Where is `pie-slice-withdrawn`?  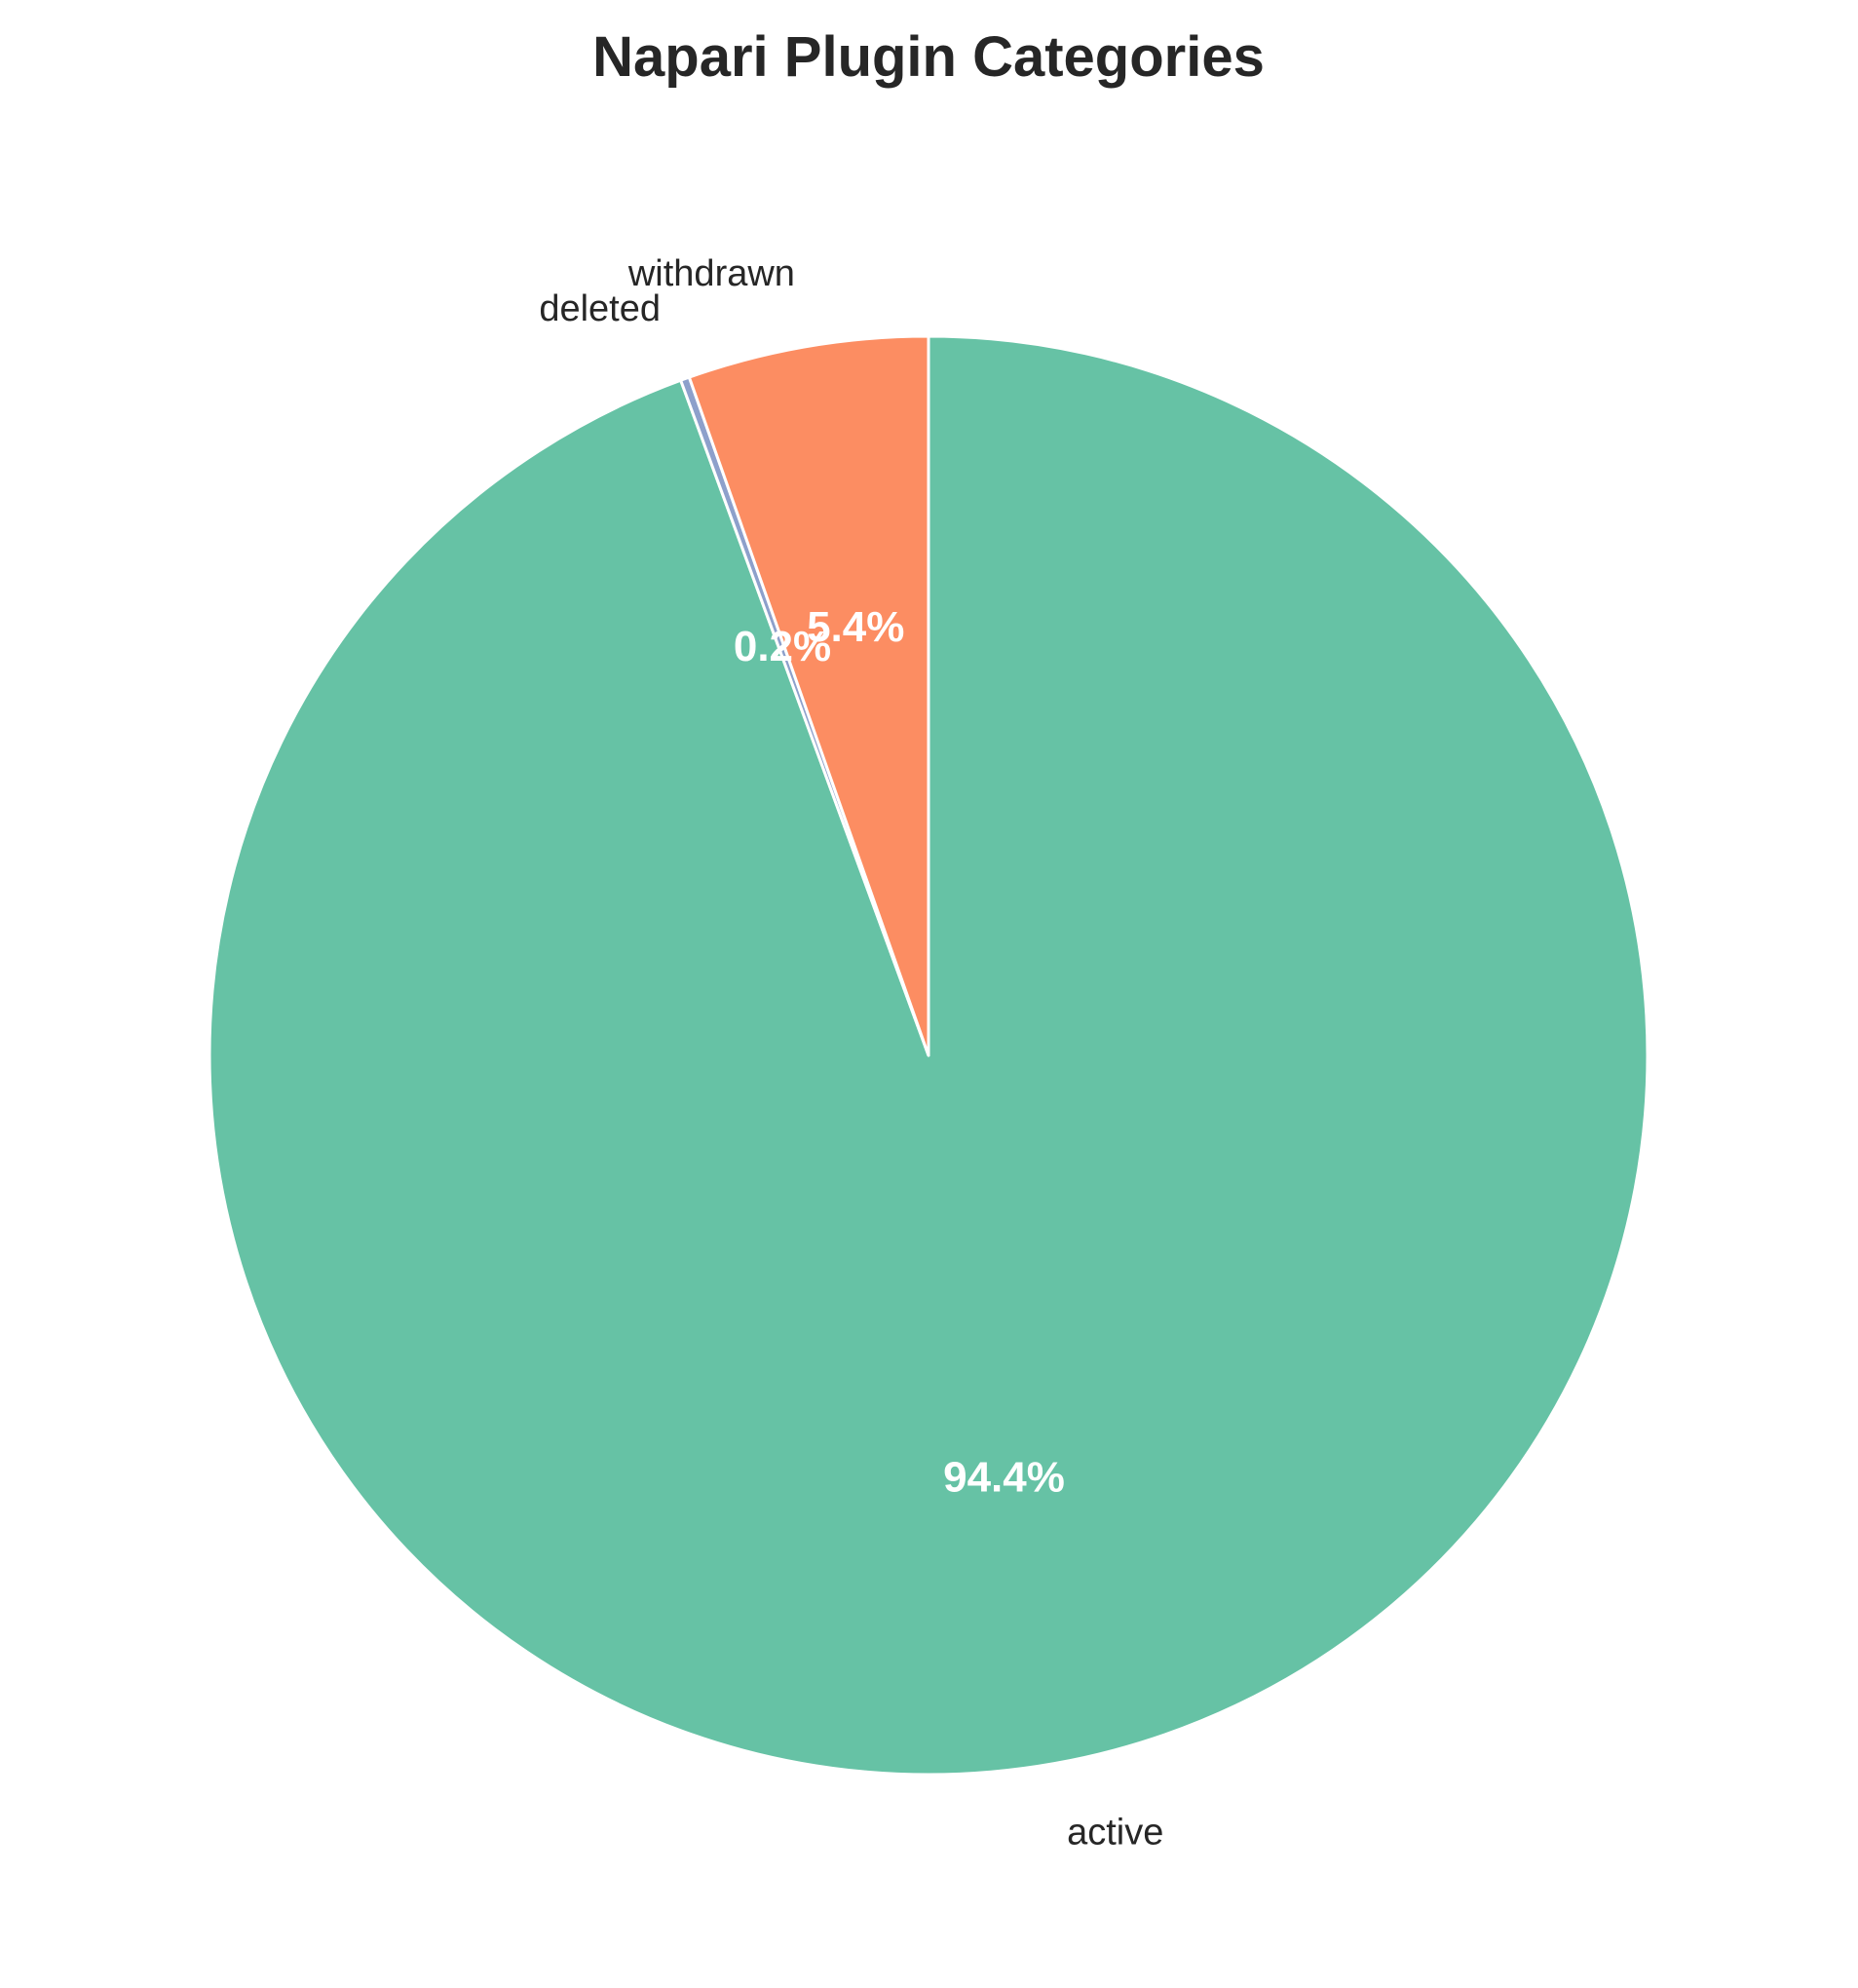 pie-slice-withdrawn is located at coordinates (808, 695).